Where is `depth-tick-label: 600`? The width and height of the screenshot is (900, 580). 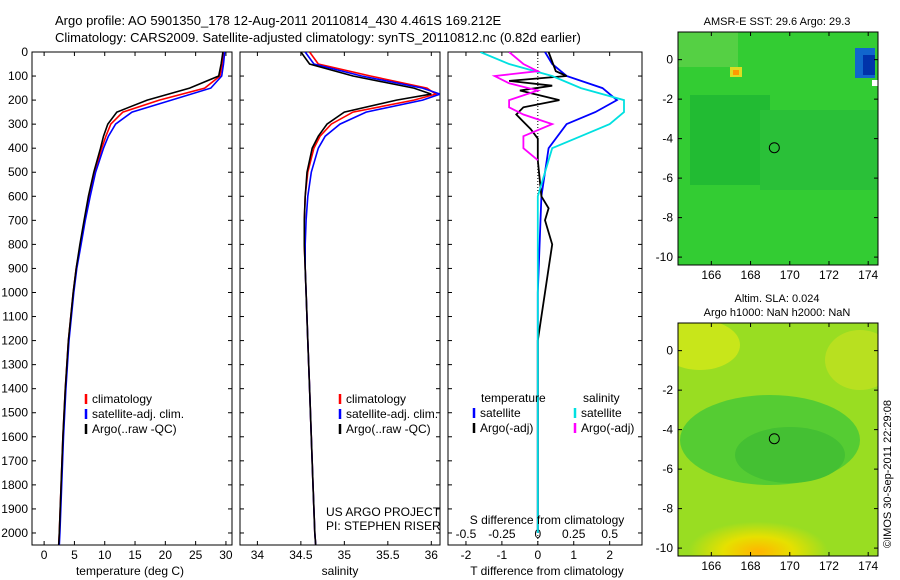 depth-tick-label: 600 is located at coordinates (18, 196).